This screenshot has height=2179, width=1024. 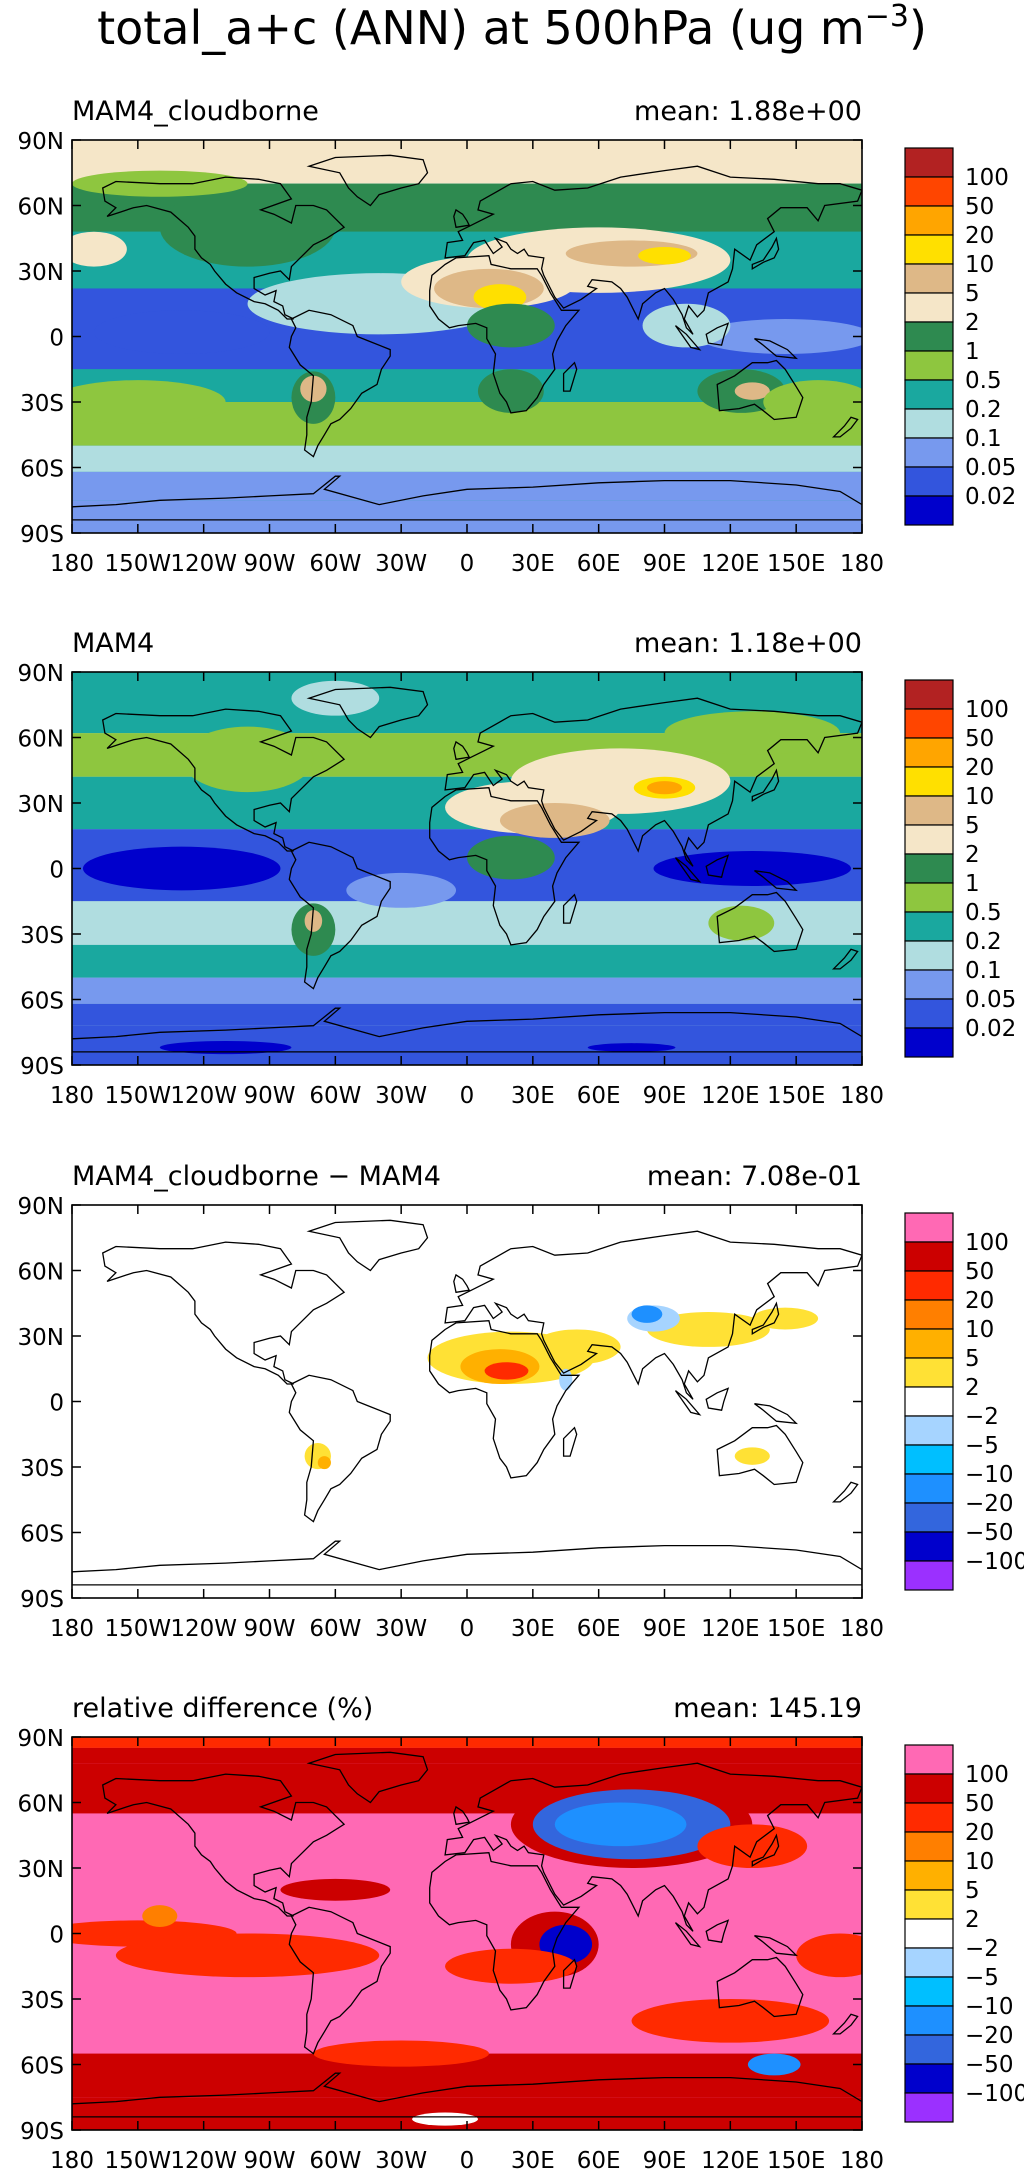 I want to click on coastline-britain, so click(x=462, y=1283).